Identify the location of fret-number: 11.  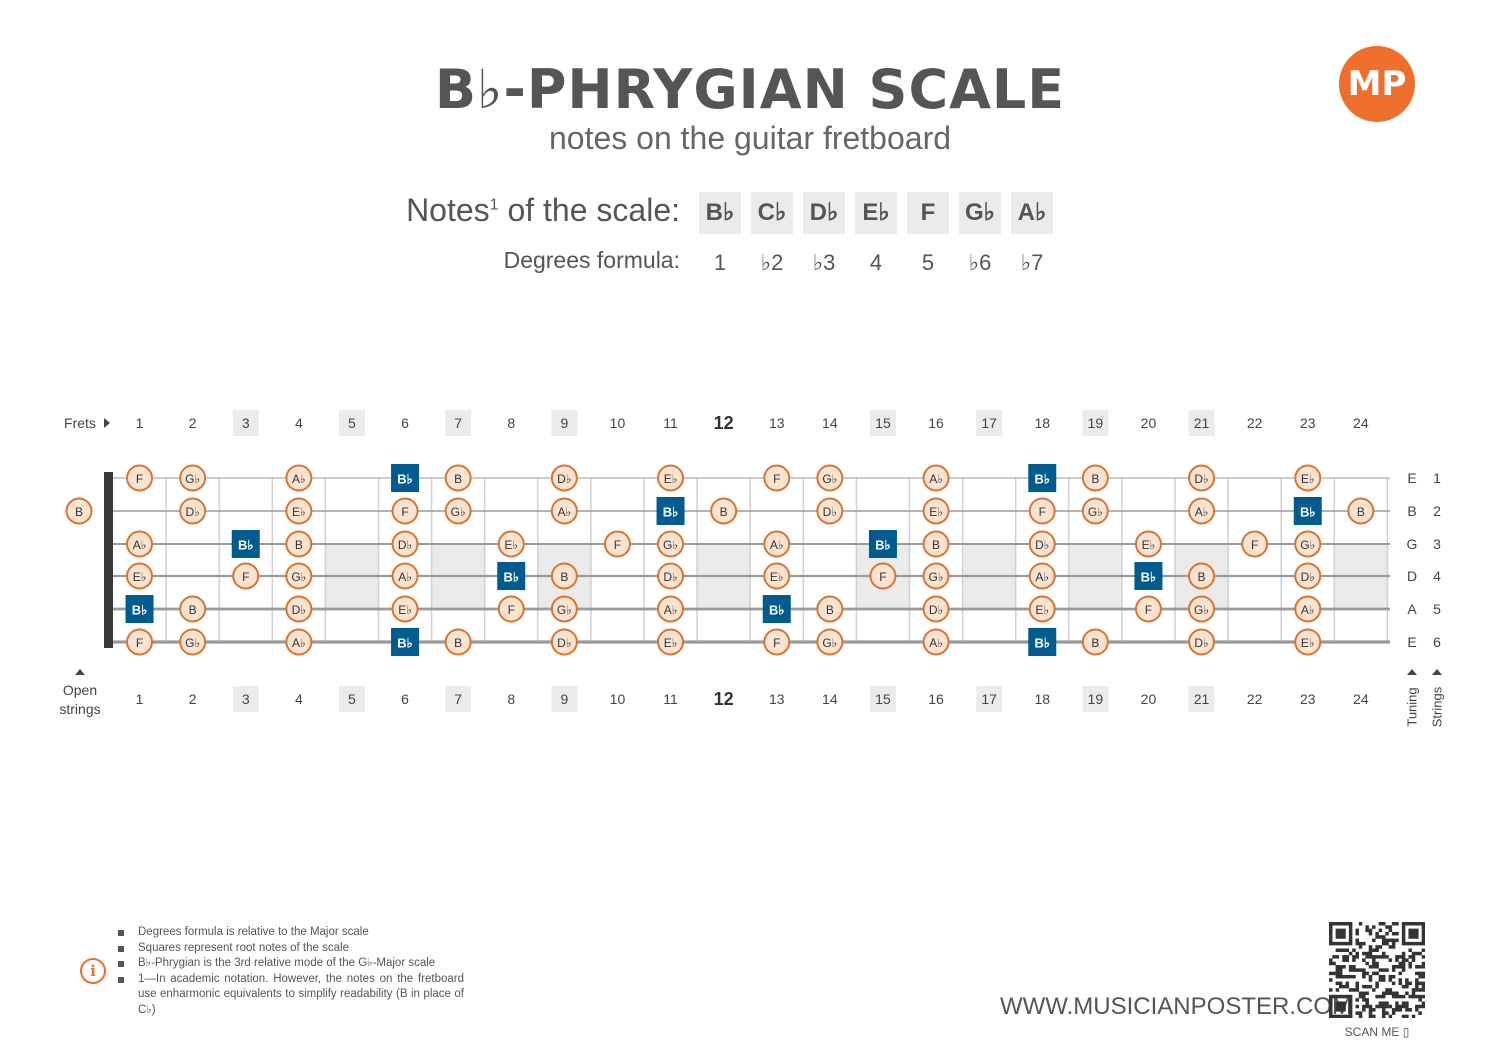
(670, 423).